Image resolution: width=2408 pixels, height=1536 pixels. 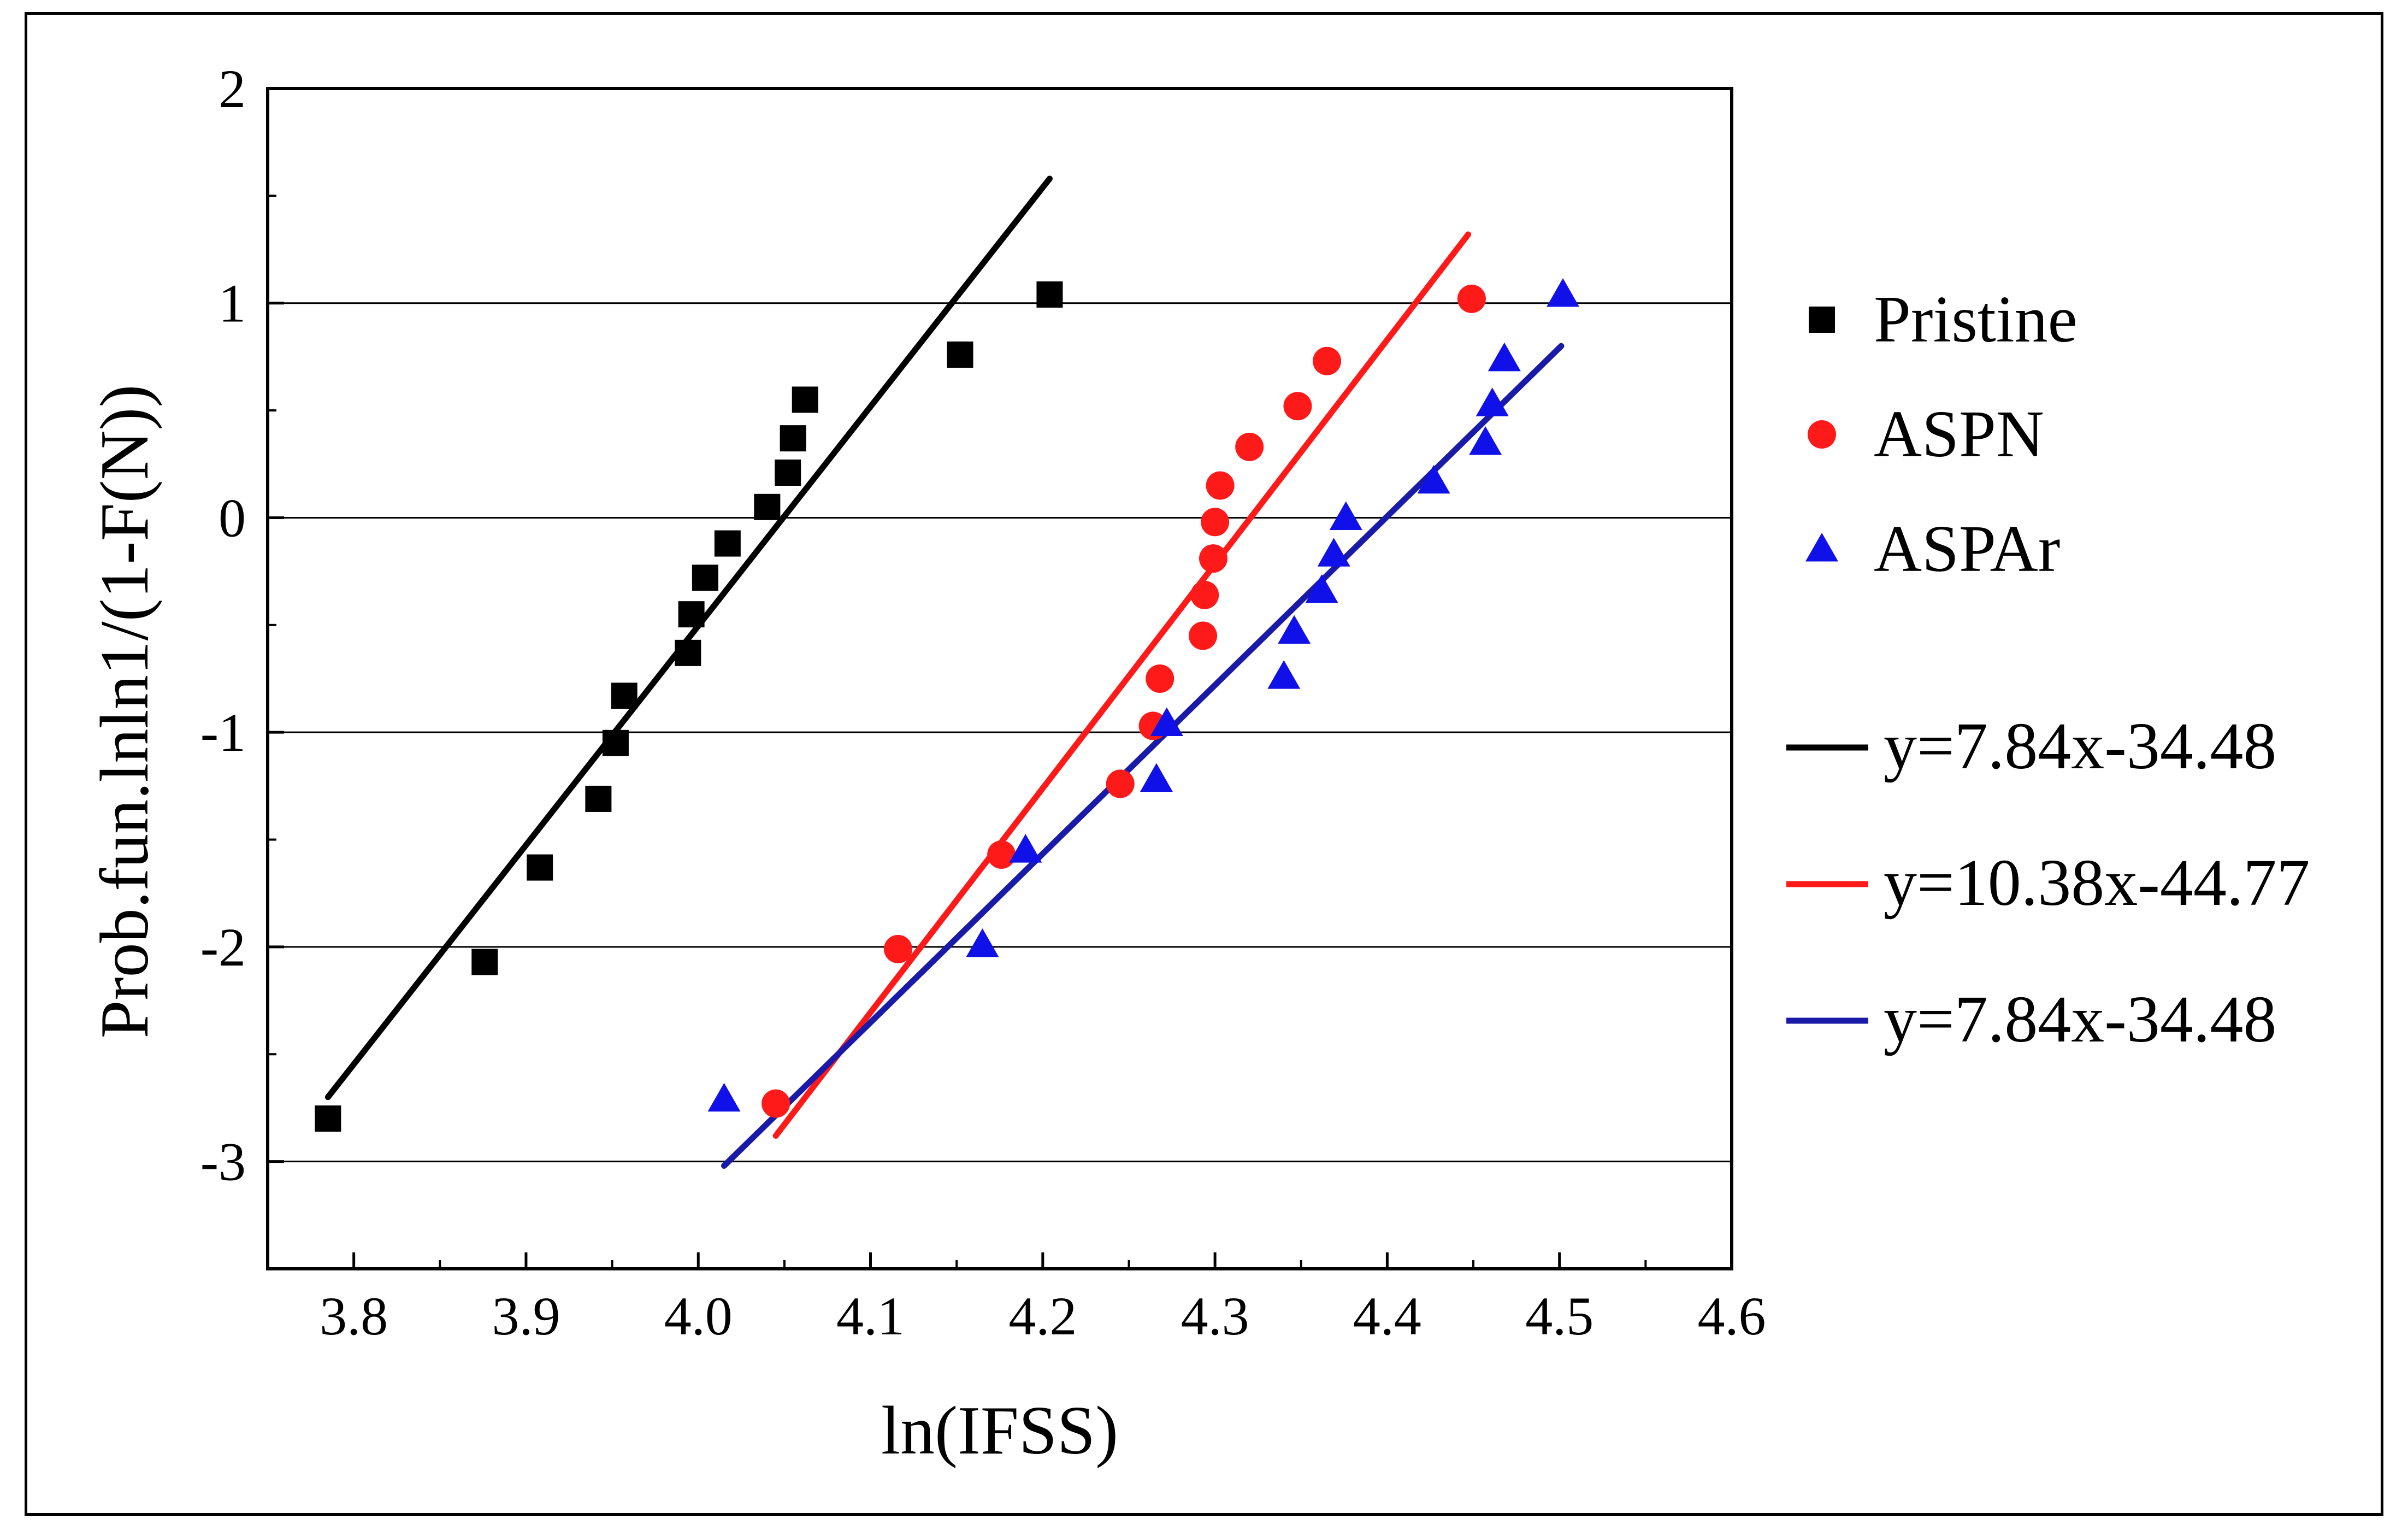 What do you see at coordinates (698, 1316) in the screenshot?
I see `x-tick-label: 4.0` at bounding box center [698, 1316].